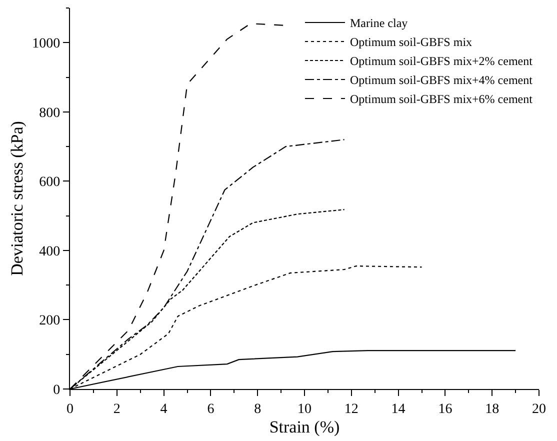 This screenshot has width=557, height=441. What do you see at coordinates (46, 44) in the screenshot?
I see `y-tick-label: 1000` at bounding box center [46, 44].